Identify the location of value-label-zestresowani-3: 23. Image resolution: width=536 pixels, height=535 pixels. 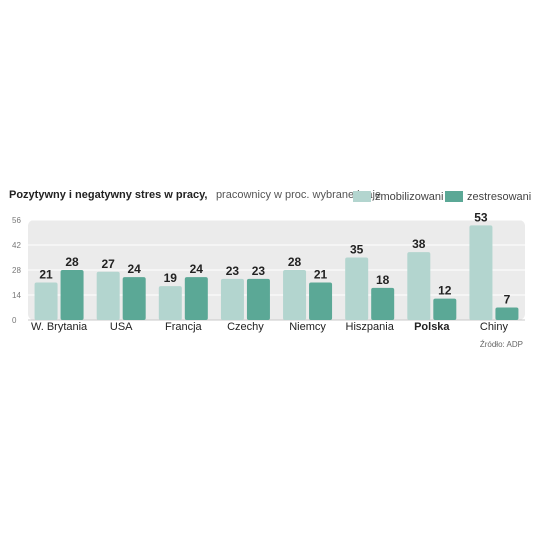
(259, 271).